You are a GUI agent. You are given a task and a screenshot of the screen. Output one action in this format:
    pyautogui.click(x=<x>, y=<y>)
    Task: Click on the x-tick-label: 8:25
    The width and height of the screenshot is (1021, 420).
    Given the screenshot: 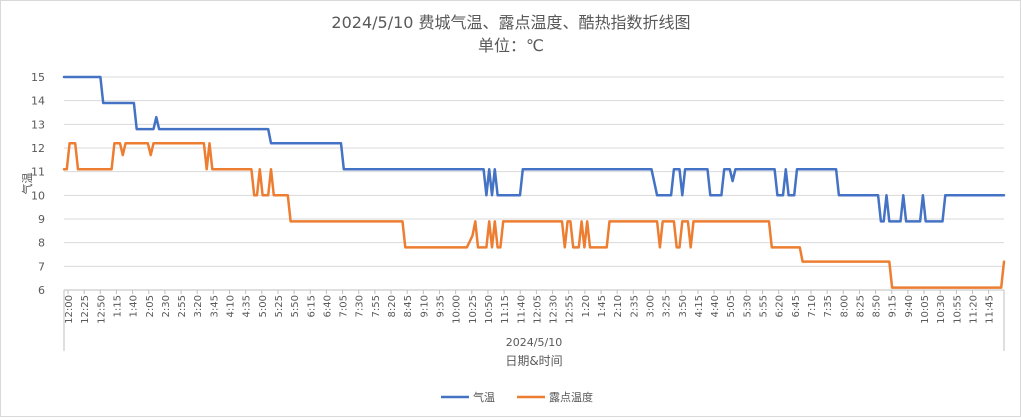 What is the action you would take?
    pyautogui.click(x=860, y=306)
    